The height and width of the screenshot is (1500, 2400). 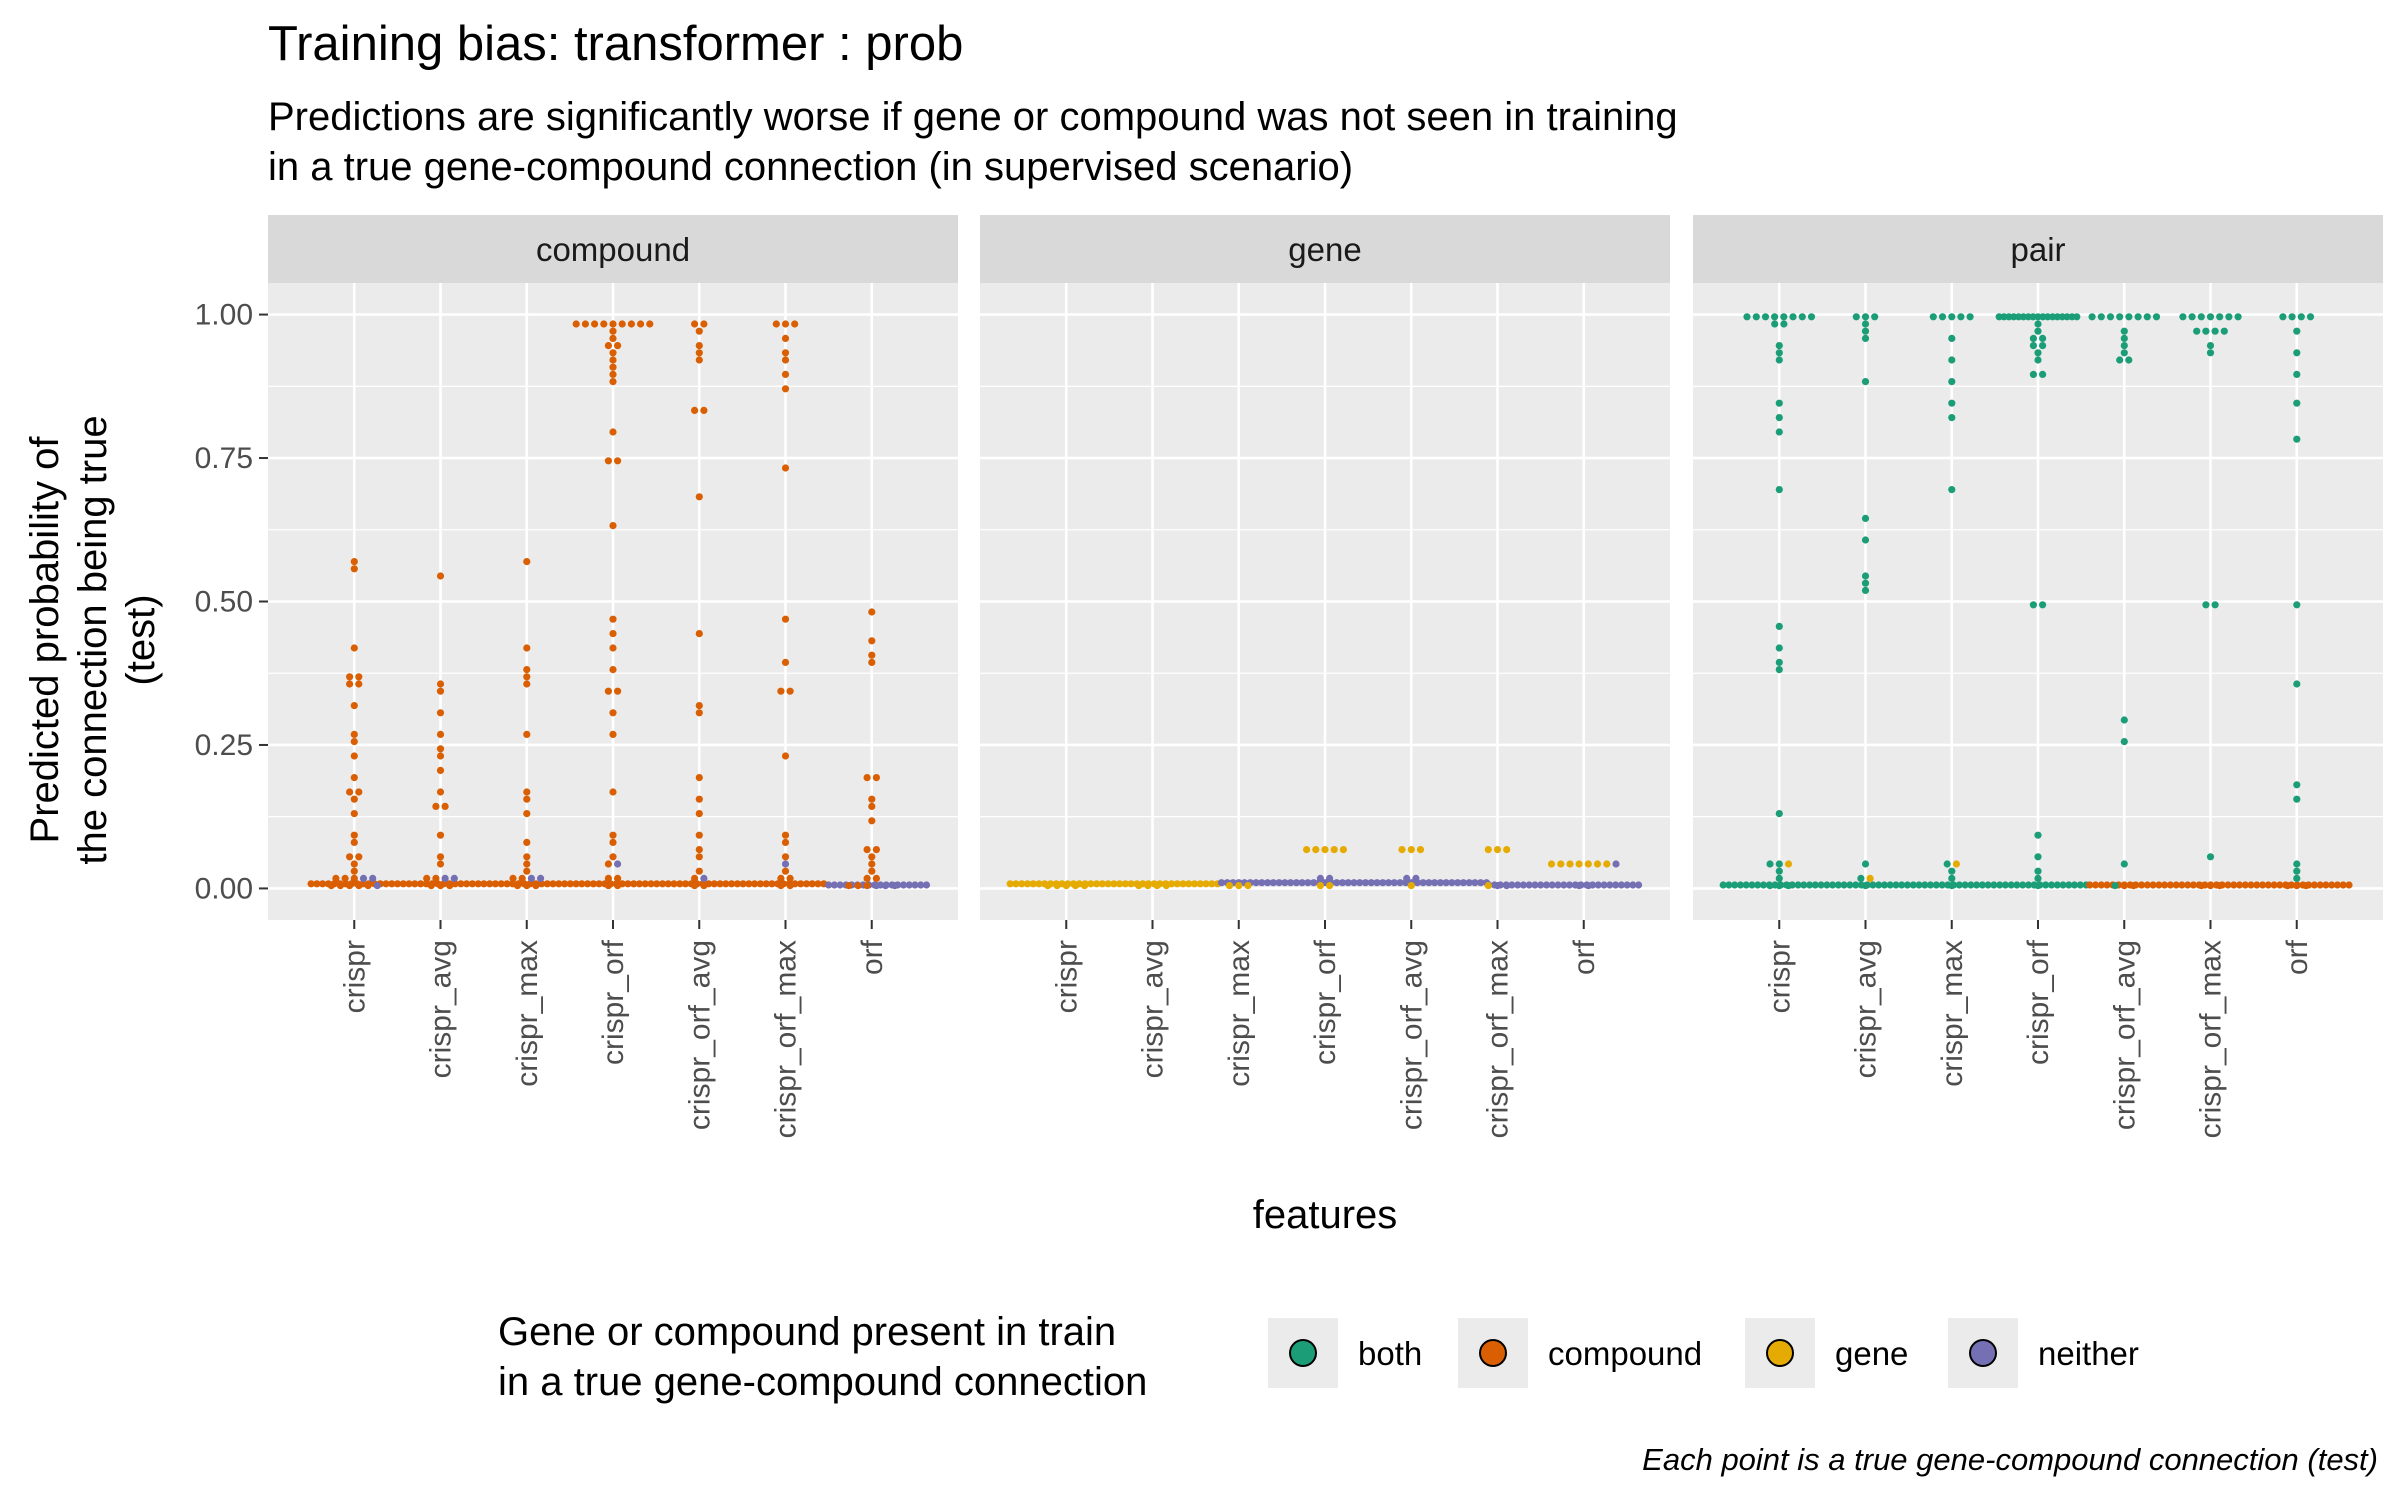 I want to click on facet-strip, so click(x=2038, y=249).